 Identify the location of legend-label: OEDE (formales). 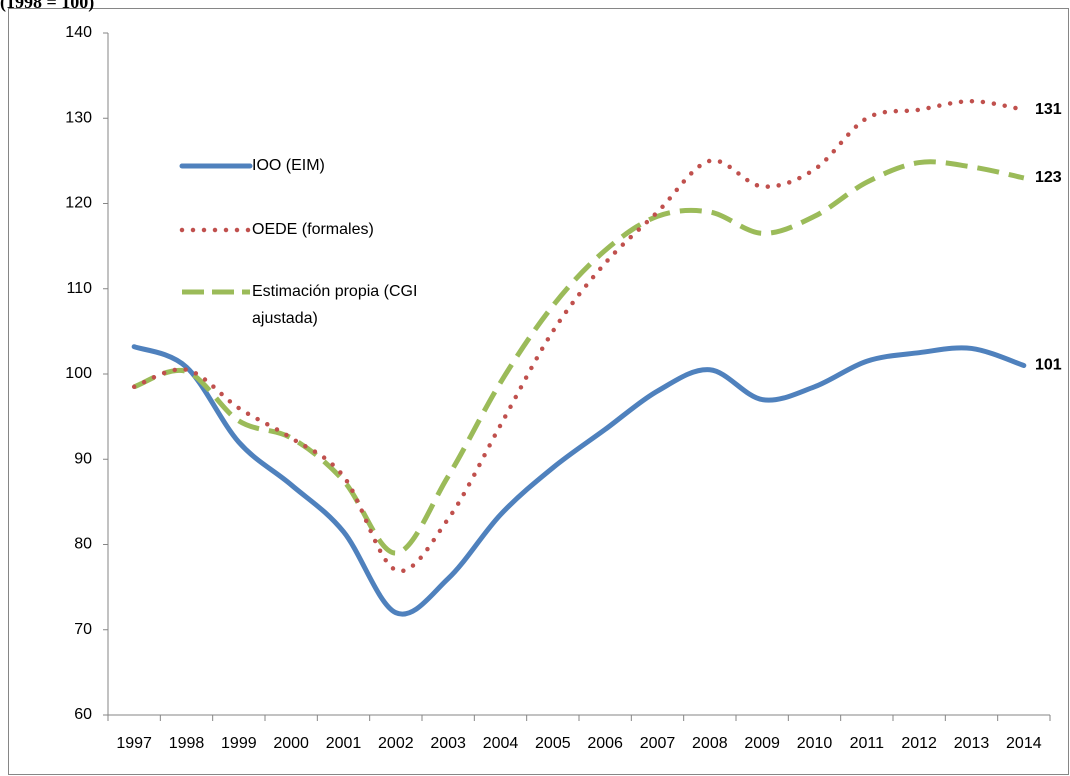
(313, 229).